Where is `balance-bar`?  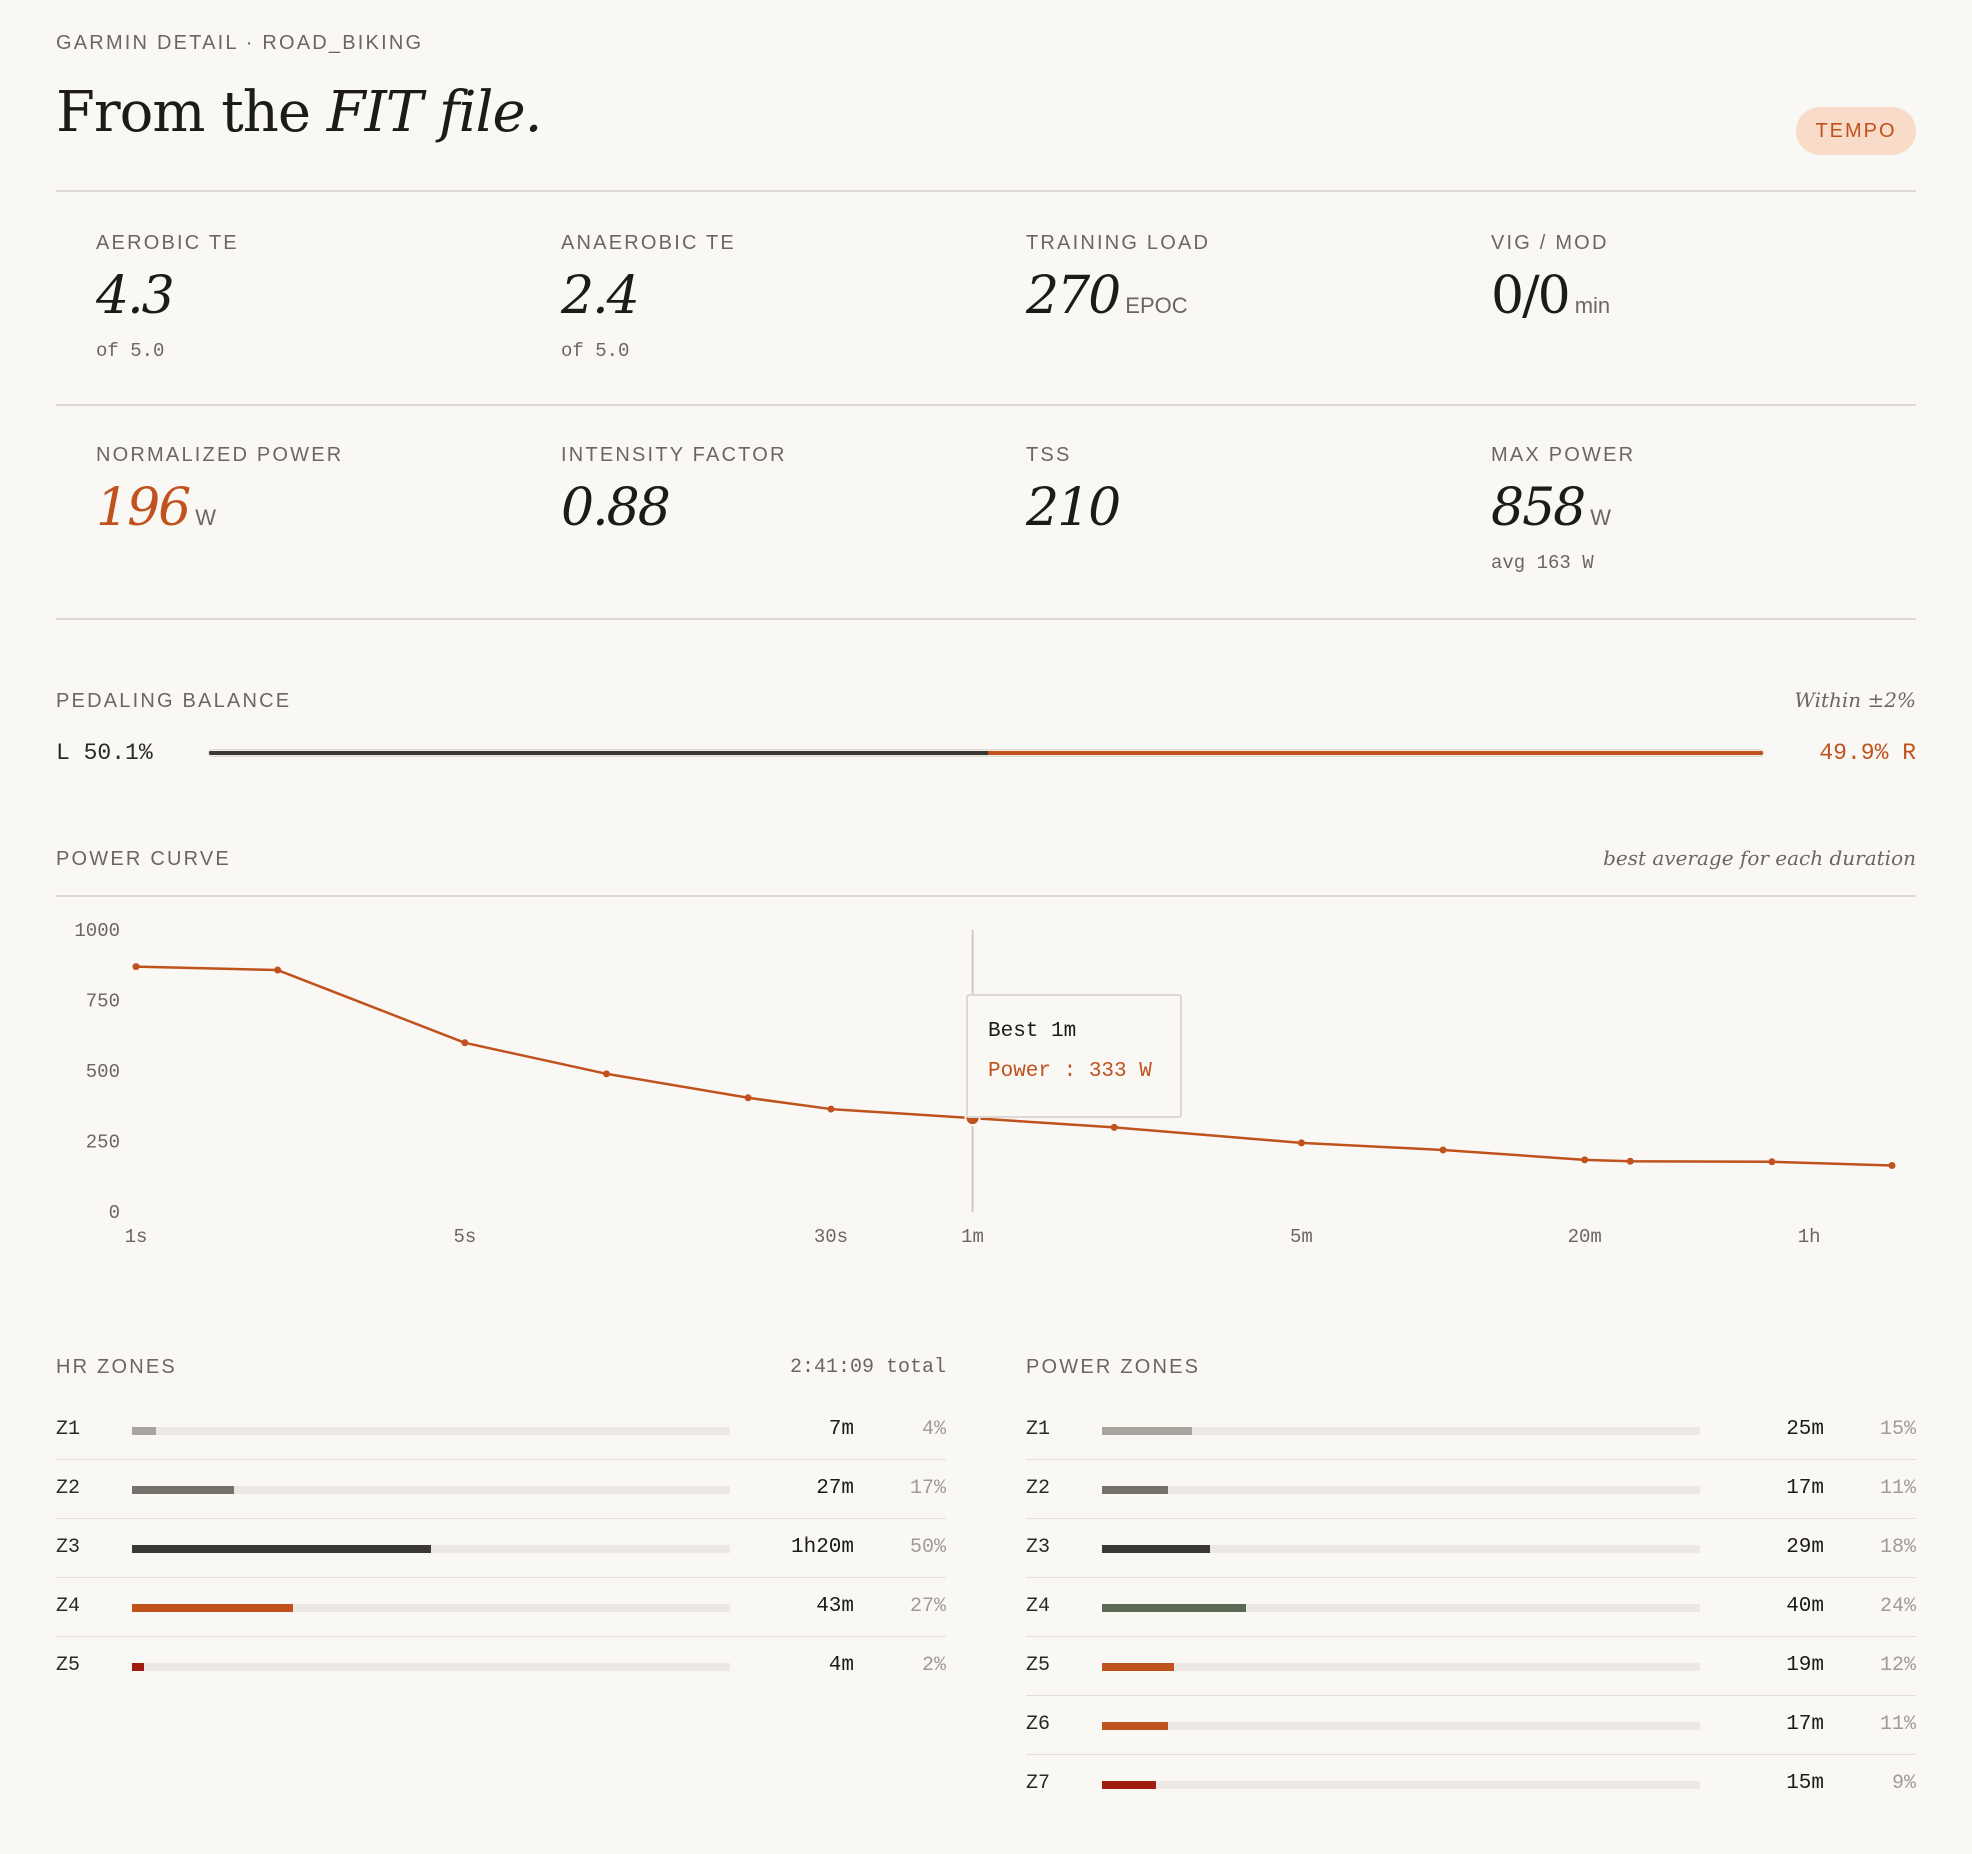
balance-bar is located at coordinates (986, 753).